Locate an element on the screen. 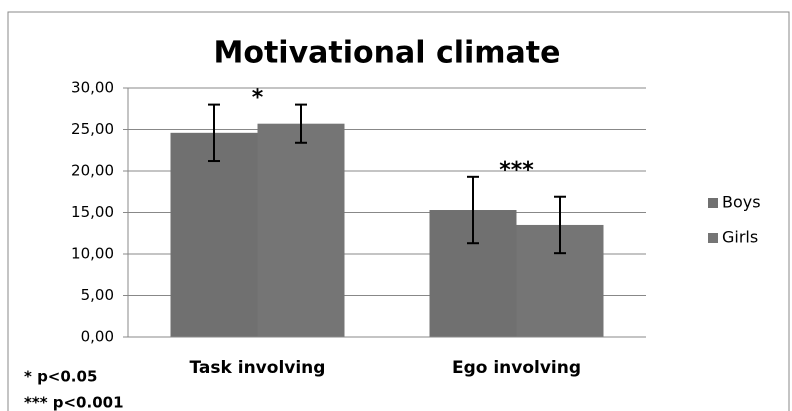 This screenshot has height=411, width=792. y-tick-label: 25,00 is located at coordinates (92, 129).